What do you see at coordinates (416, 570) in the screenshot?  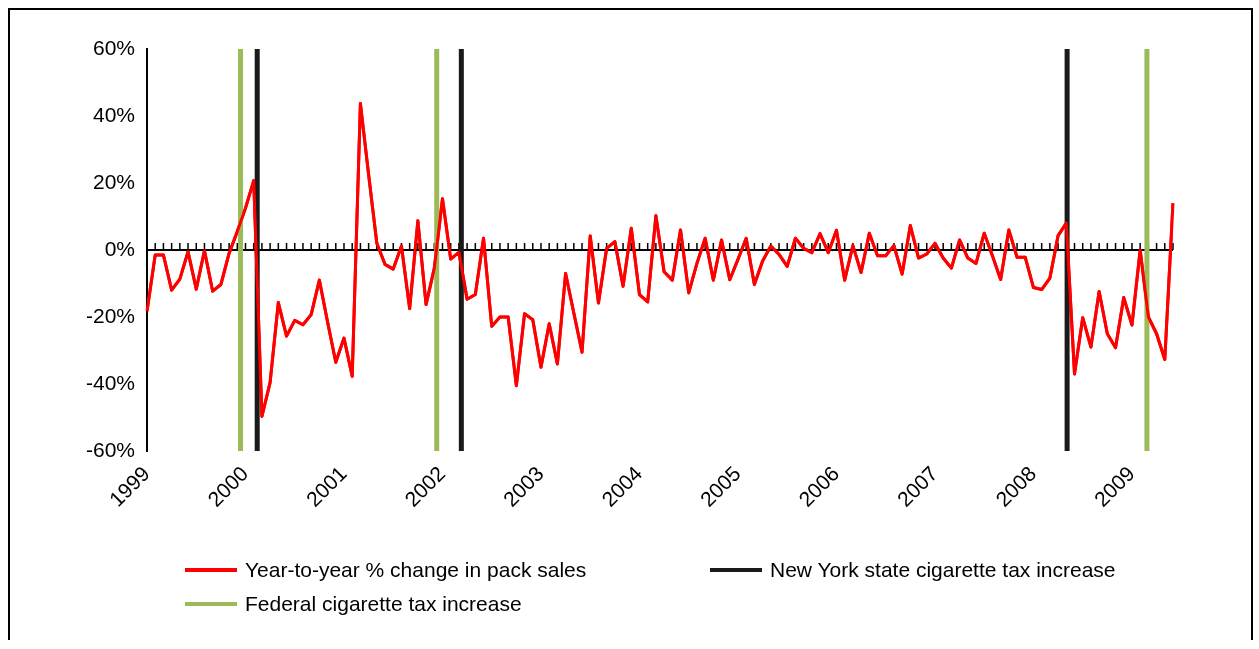 I see `legend-label: Year-to-year % change in pack sales` at bounding box center [416, 570].